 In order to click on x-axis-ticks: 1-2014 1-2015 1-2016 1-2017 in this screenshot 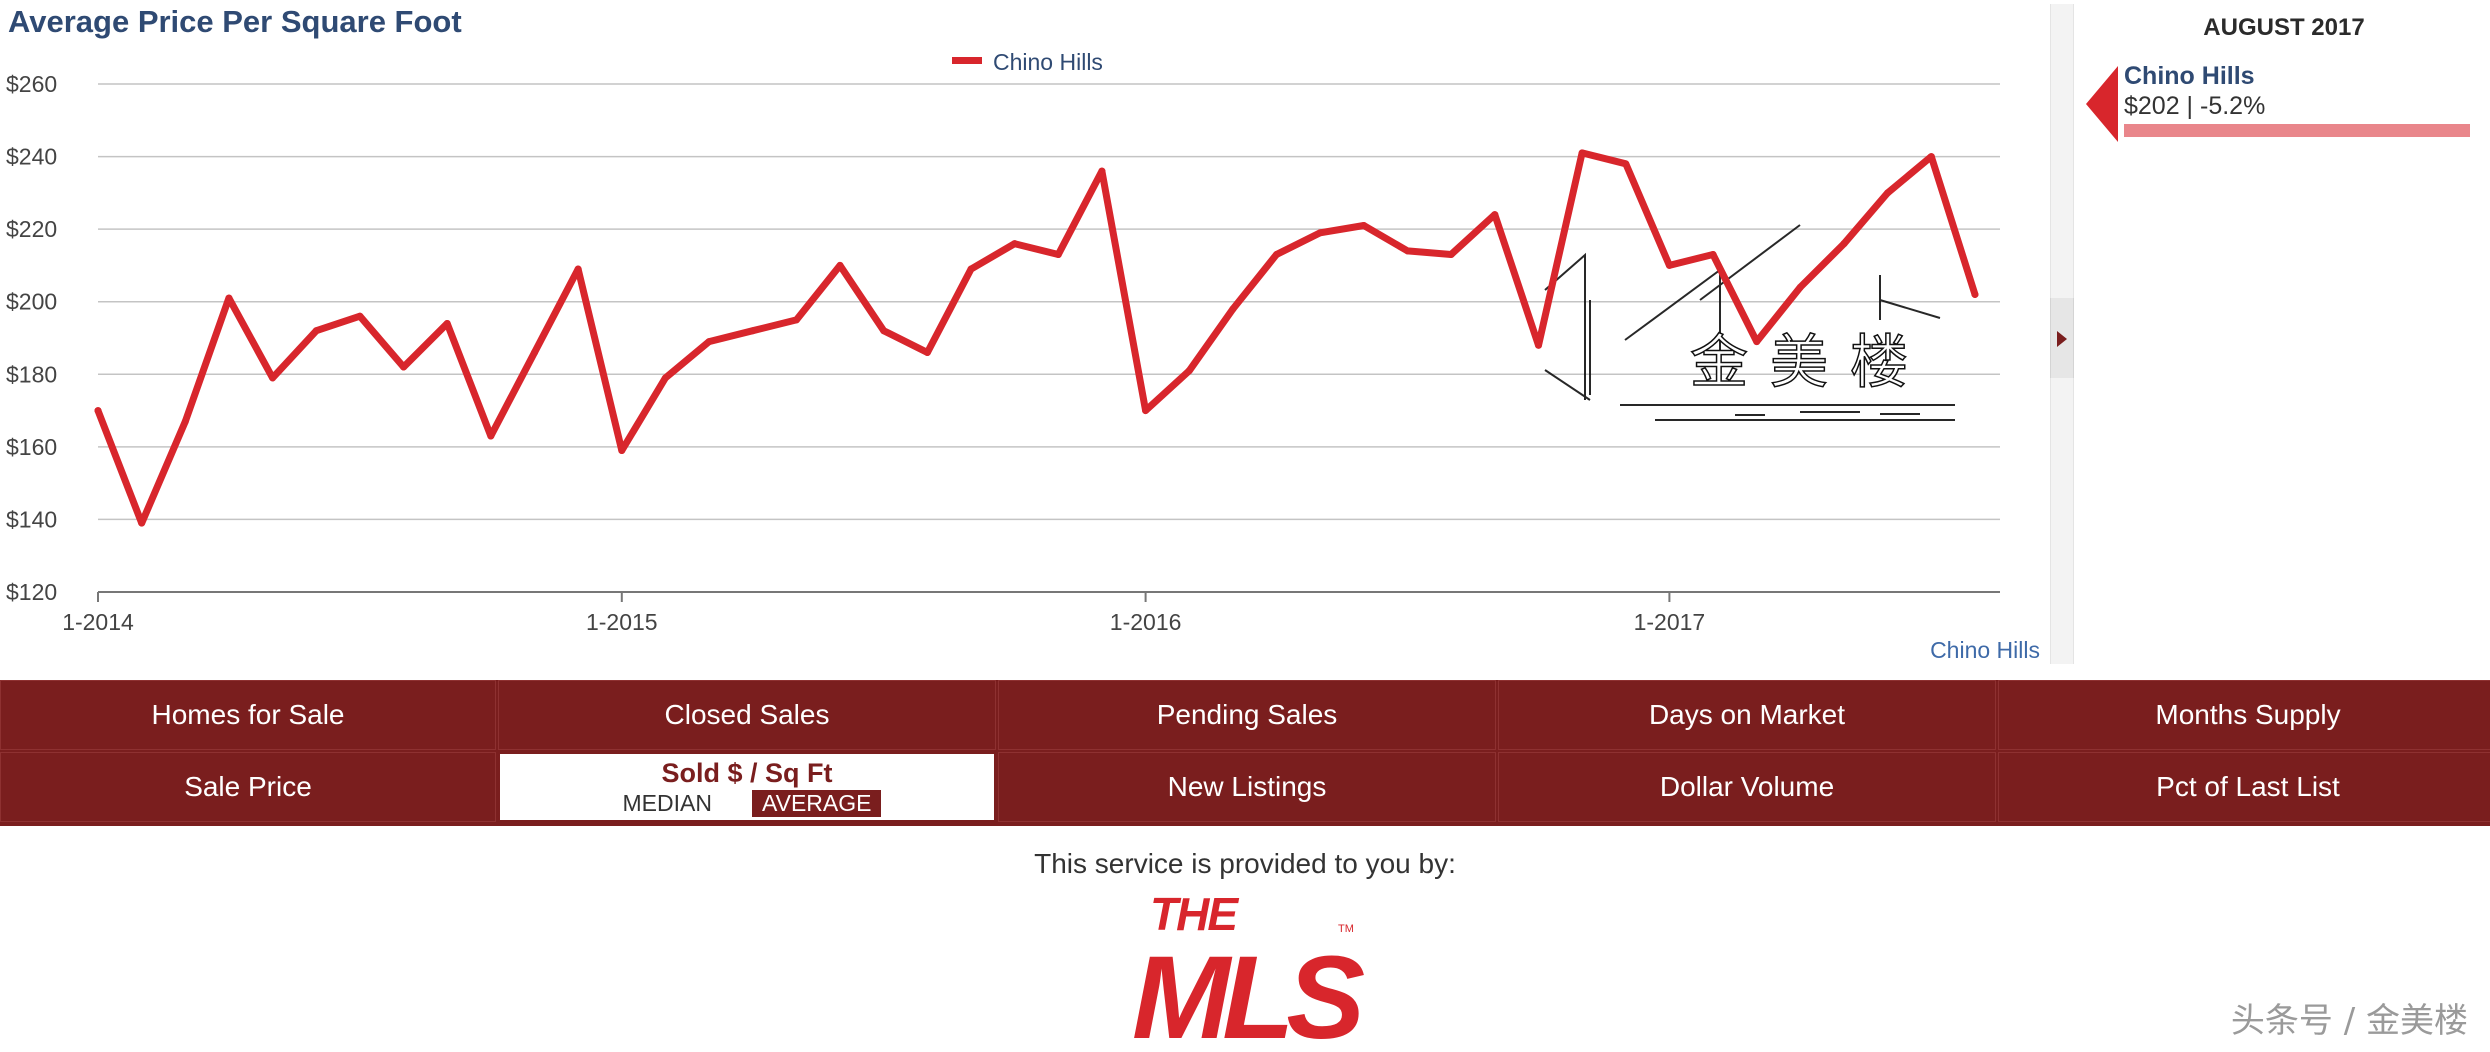, I will do `click(883, 613)`.